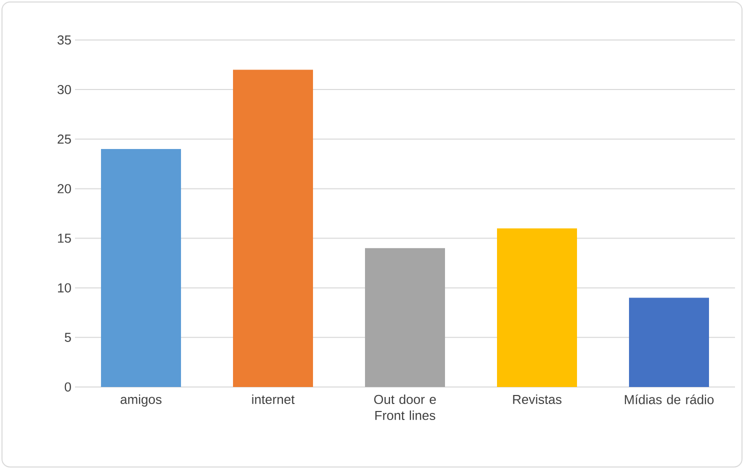  What do you see at coordinates (67, 387) in the screenshot?
I see `y-tick-label: 0` at bounding box center [67, 387].